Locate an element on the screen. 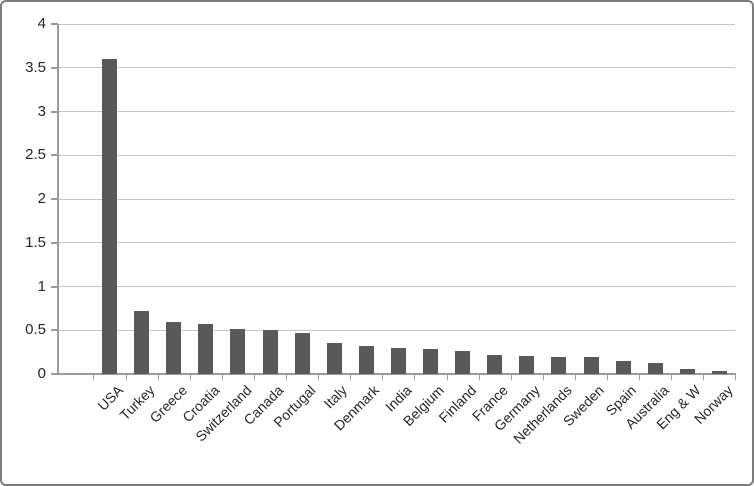 This screenshot has height=486, width=754. y-axis-label: 1.5 is located at coordinates (35, 242).